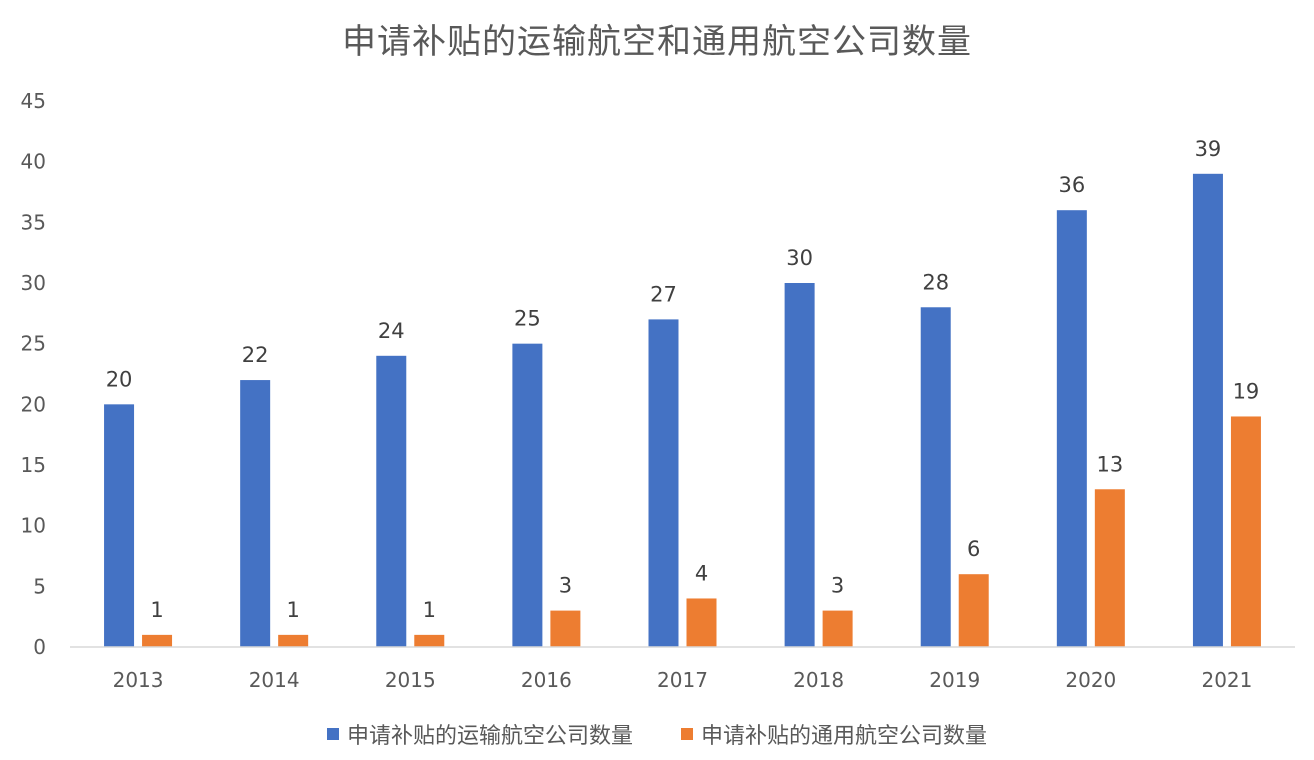  I want to click on bar-transport-2013, so click(119, 525).